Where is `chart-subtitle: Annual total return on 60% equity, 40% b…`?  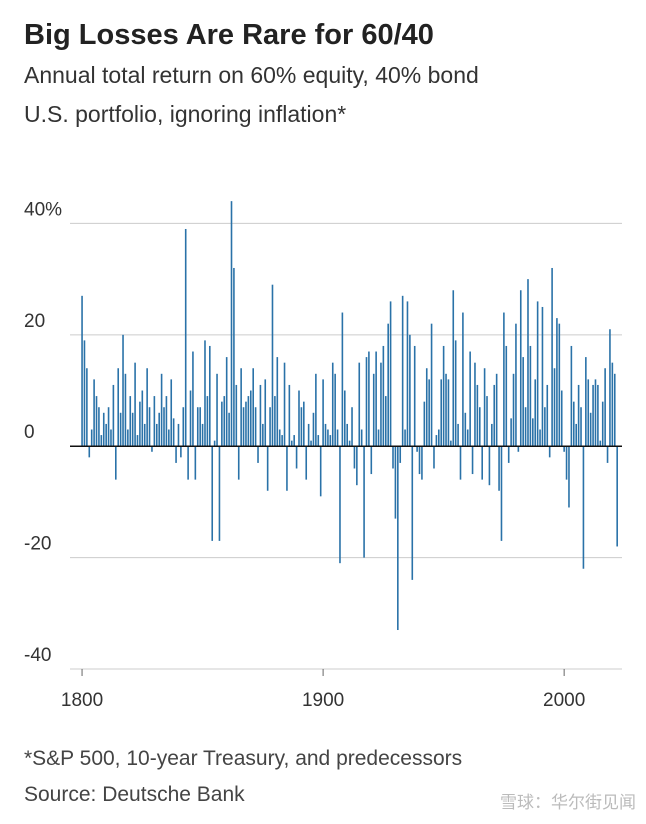 chart-subtitle: Annual total return on 60% equity, 40% b… is located at coordinates (251, 75).